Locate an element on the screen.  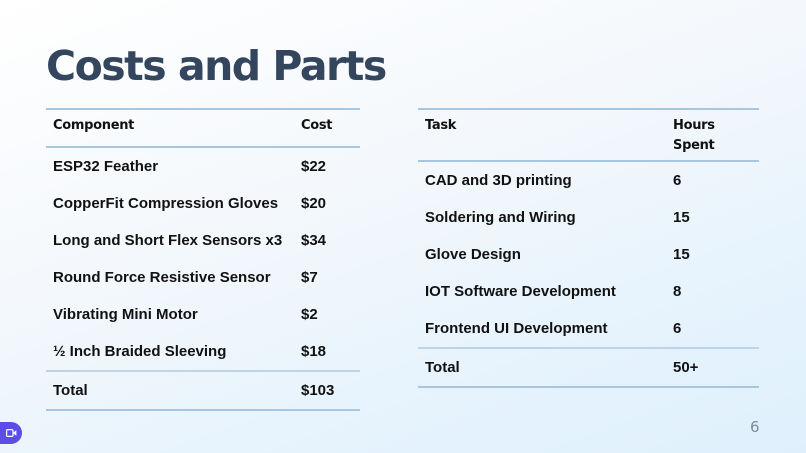
cost-cell: $34 is located at coordinates (314, 240).